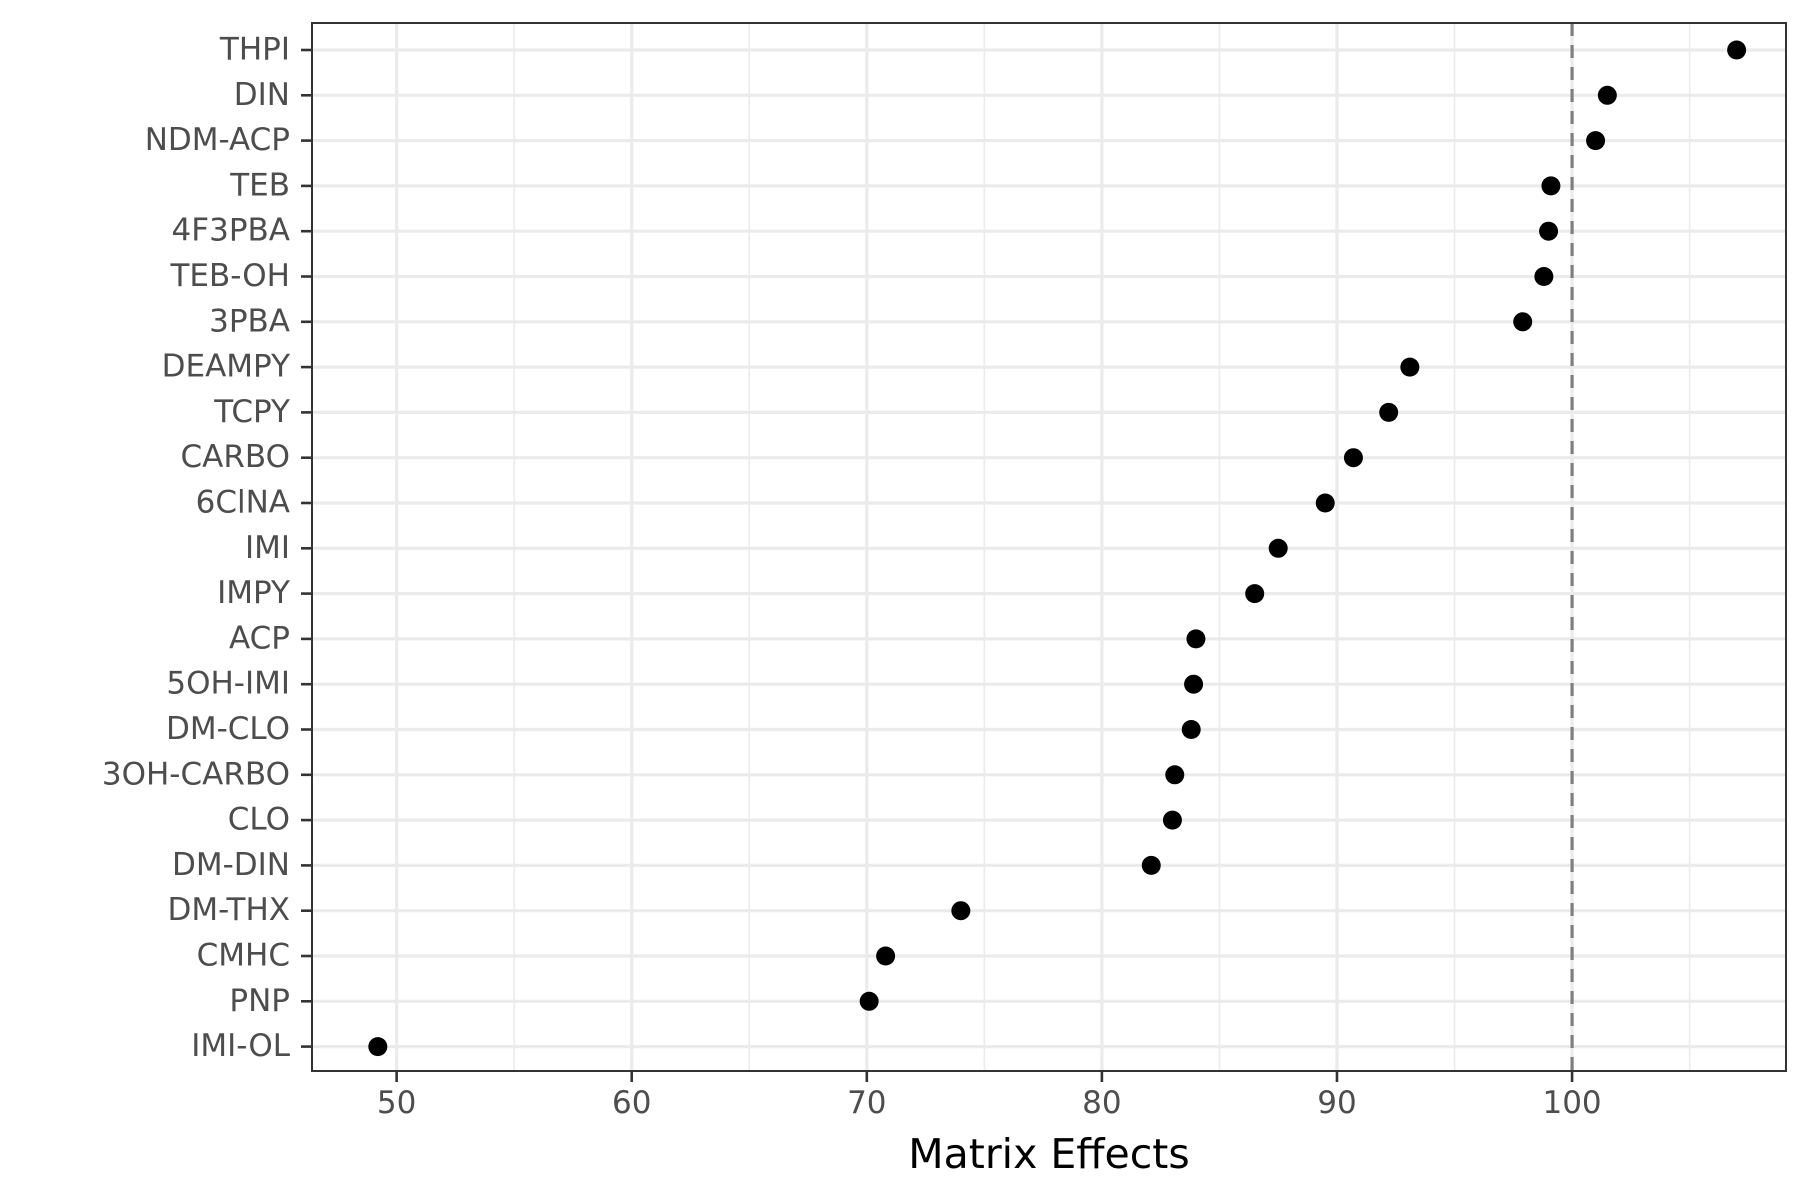 The width and height of the screenshot is (1800, 1200). Describe the element at coordinates (228, 729) in the screenshot. I see `y-tick-label: DM-CLO` at that location.